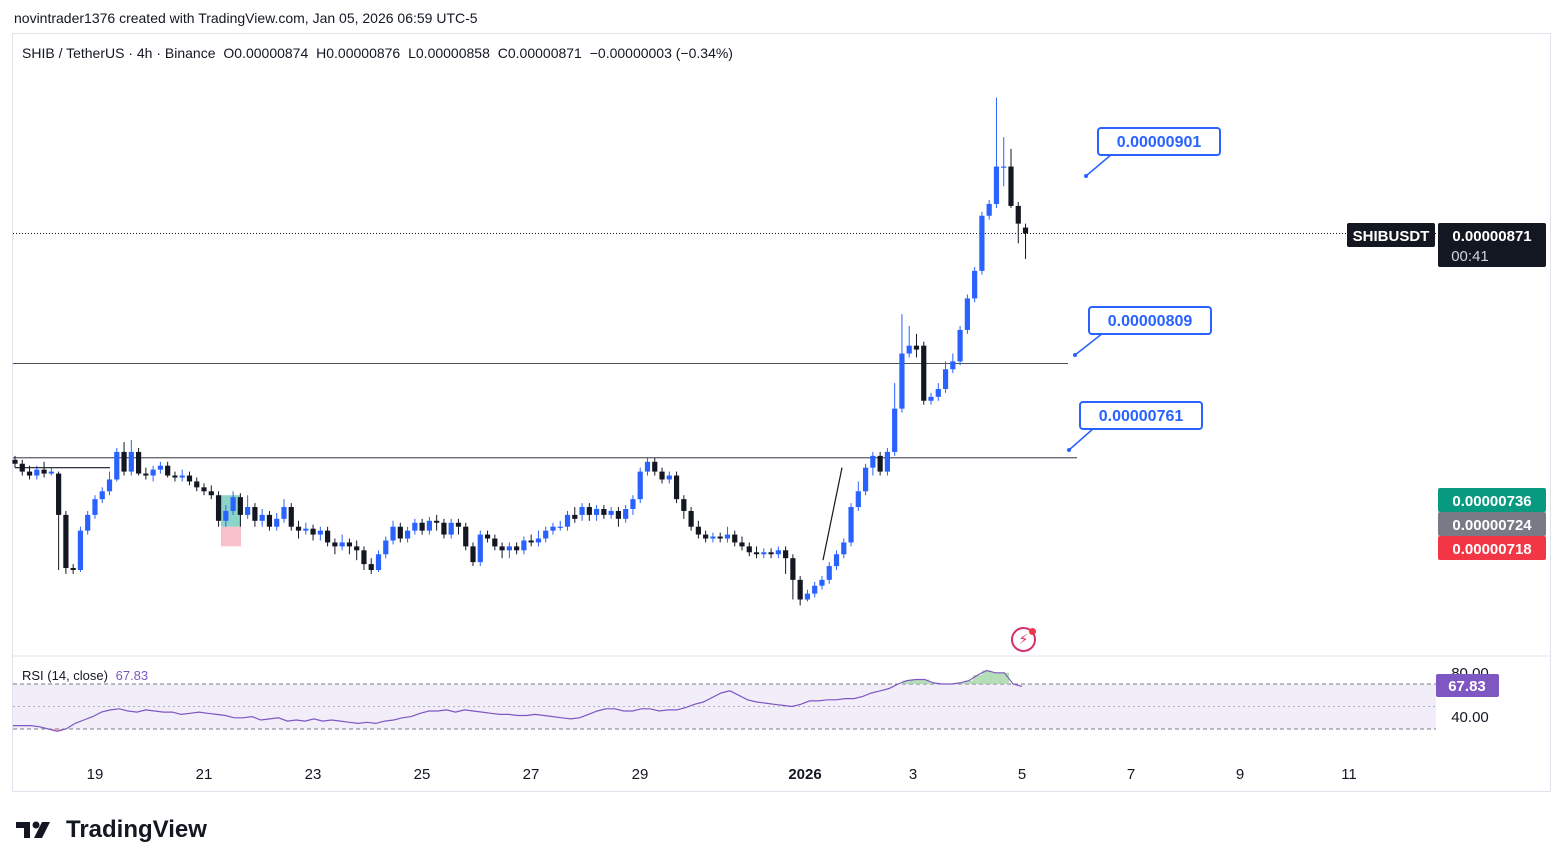 The width and height of the screenshot is (1564, 868). Describe the element at coordinates (913, 774) in the screenshot. I see `x-tick-label: 3` at that location.